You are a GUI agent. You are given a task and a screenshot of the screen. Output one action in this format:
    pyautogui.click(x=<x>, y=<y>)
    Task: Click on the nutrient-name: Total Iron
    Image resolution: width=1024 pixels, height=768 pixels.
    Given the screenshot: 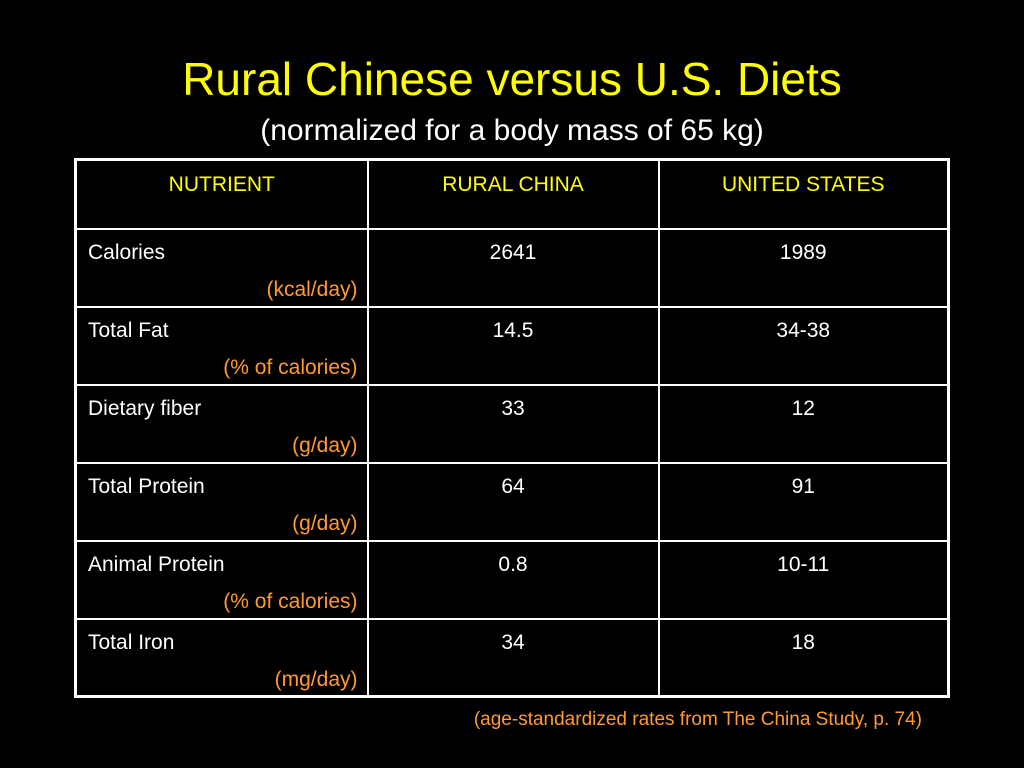 What is the action you would take?
    pyautogui.click(x=131, y=642)
    